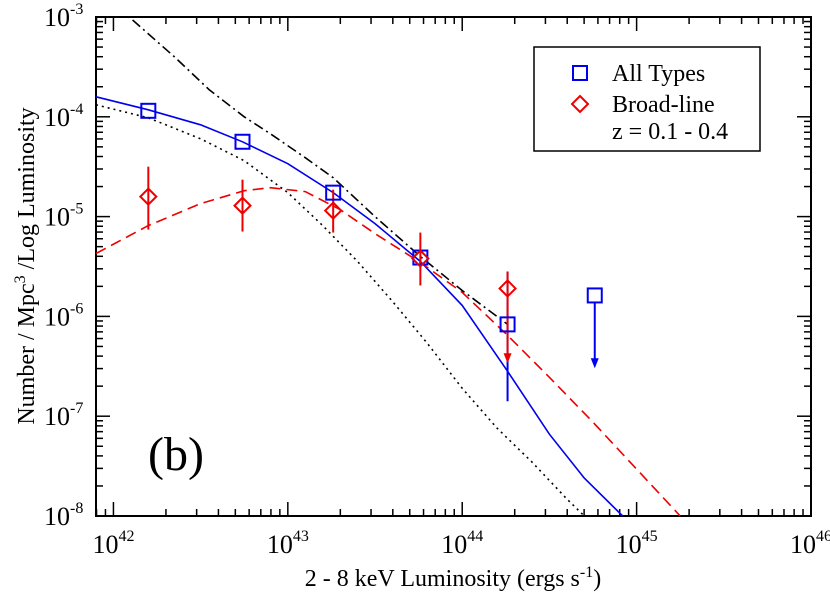 The image size is (830, 594). What do you see at coordinates (462, 543) in the screenshot?
I see `x-tick-label: 1044` at bounding box center [462, 543].